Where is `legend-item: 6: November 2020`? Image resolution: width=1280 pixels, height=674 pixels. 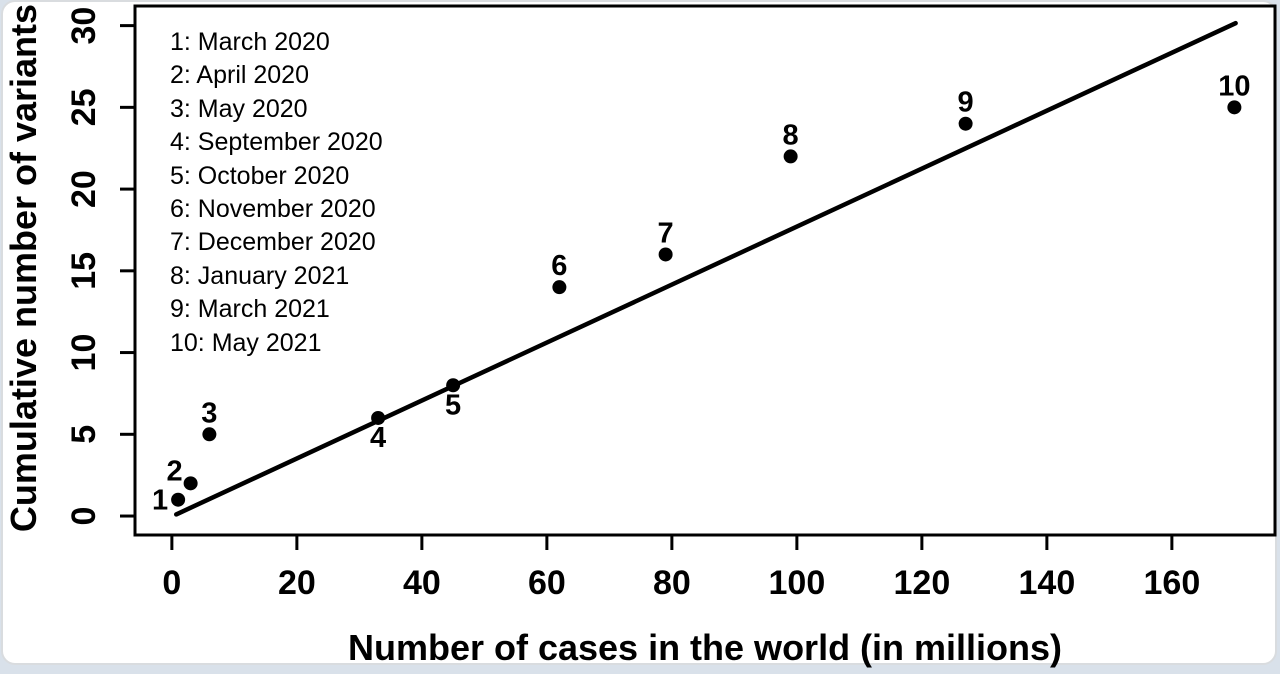 legend-item: 6: November 2020 is located at coordinates (273, 209).